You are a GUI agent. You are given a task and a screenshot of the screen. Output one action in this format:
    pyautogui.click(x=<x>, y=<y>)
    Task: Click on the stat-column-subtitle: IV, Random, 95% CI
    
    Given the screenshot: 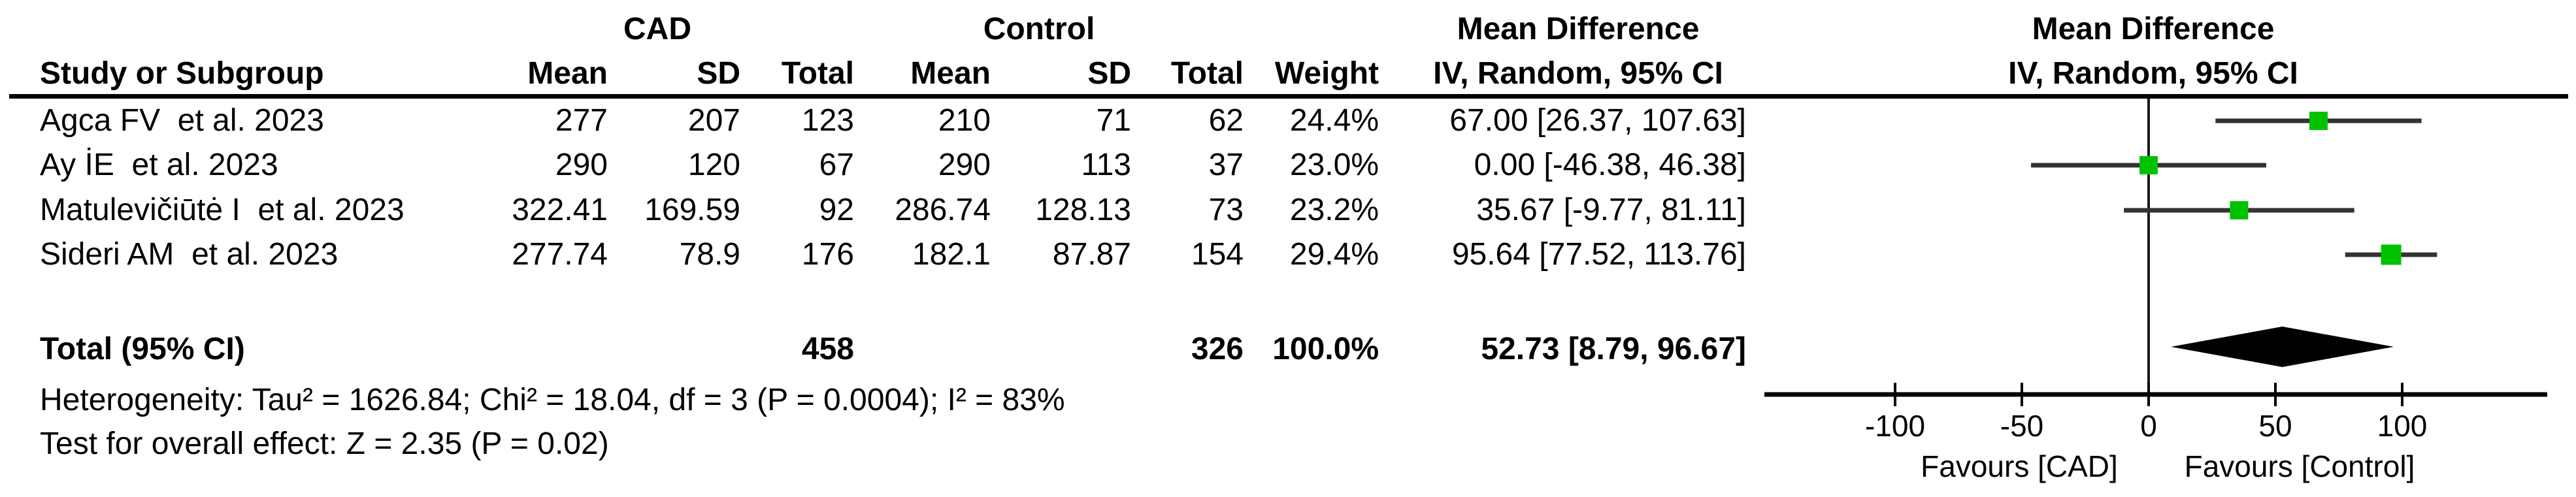 What is the action you would take?
    pyautogui.click(x=1578, y=73)
    